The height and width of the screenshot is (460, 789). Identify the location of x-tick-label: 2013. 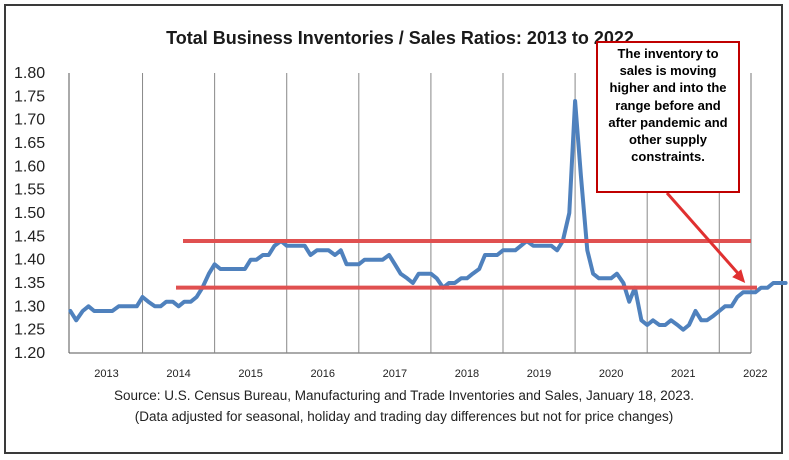
(106, 374).